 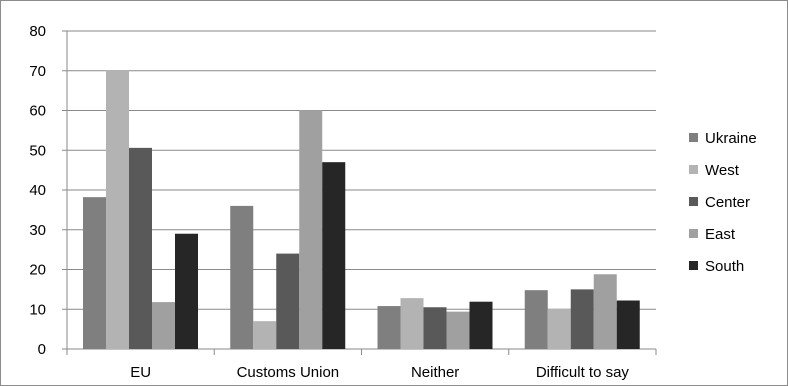 I want to click on y-tick-label-0: 0, so click(x=42, y=349).